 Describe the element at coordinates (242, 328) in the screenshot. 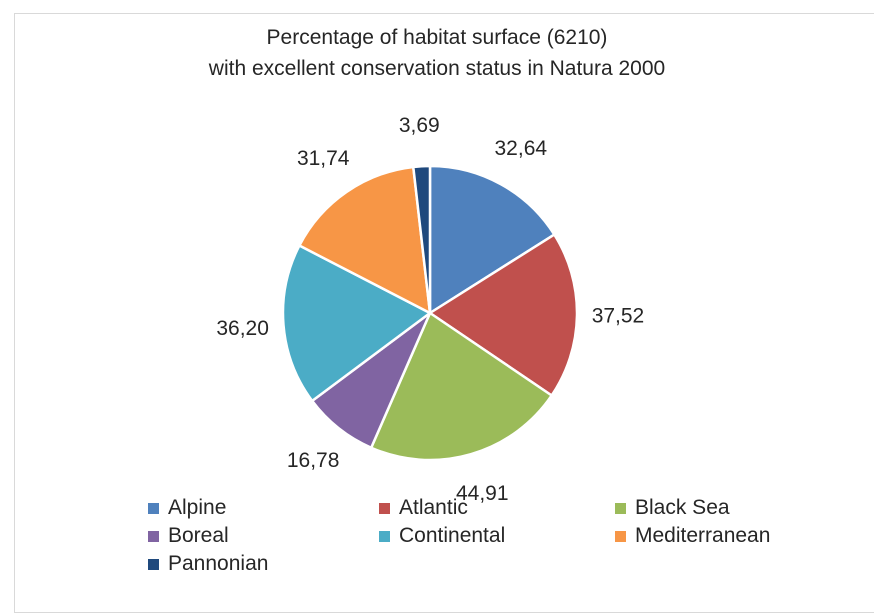

I see `data-label-continental: 36,20` at that location.